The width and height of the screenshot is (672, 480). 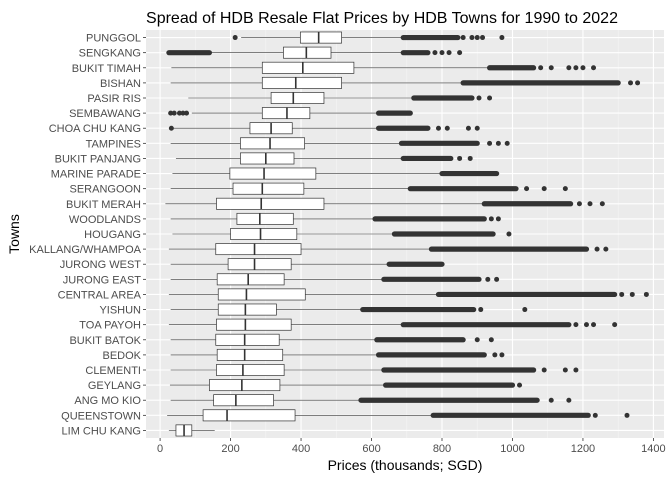 I want to click on y-tick-label: SEMBAWANG, so click(x=105, y=114).